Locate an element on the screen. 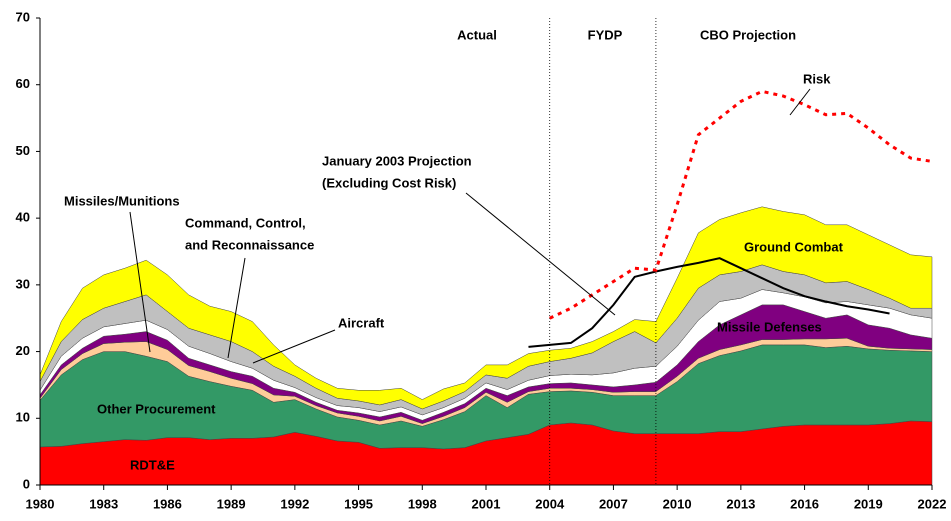 The width and height of the screenshot is (951, 521). x-tick-label: 1983 is located at coordinates (103, 503).